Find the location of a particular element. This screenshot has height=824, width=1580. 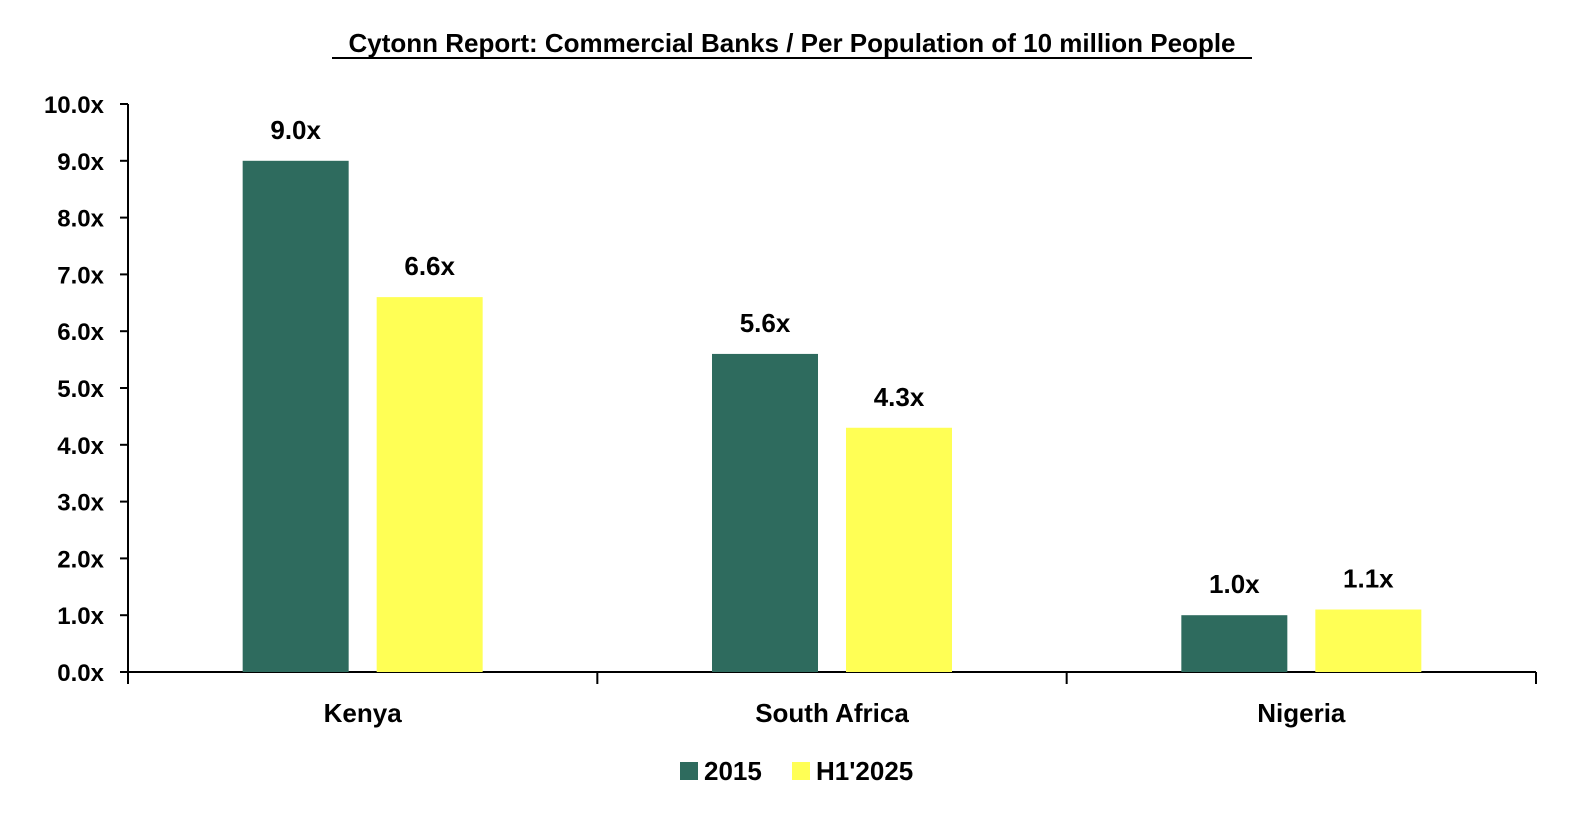

data-label: 6.6x is located at coordinates (429, 266).